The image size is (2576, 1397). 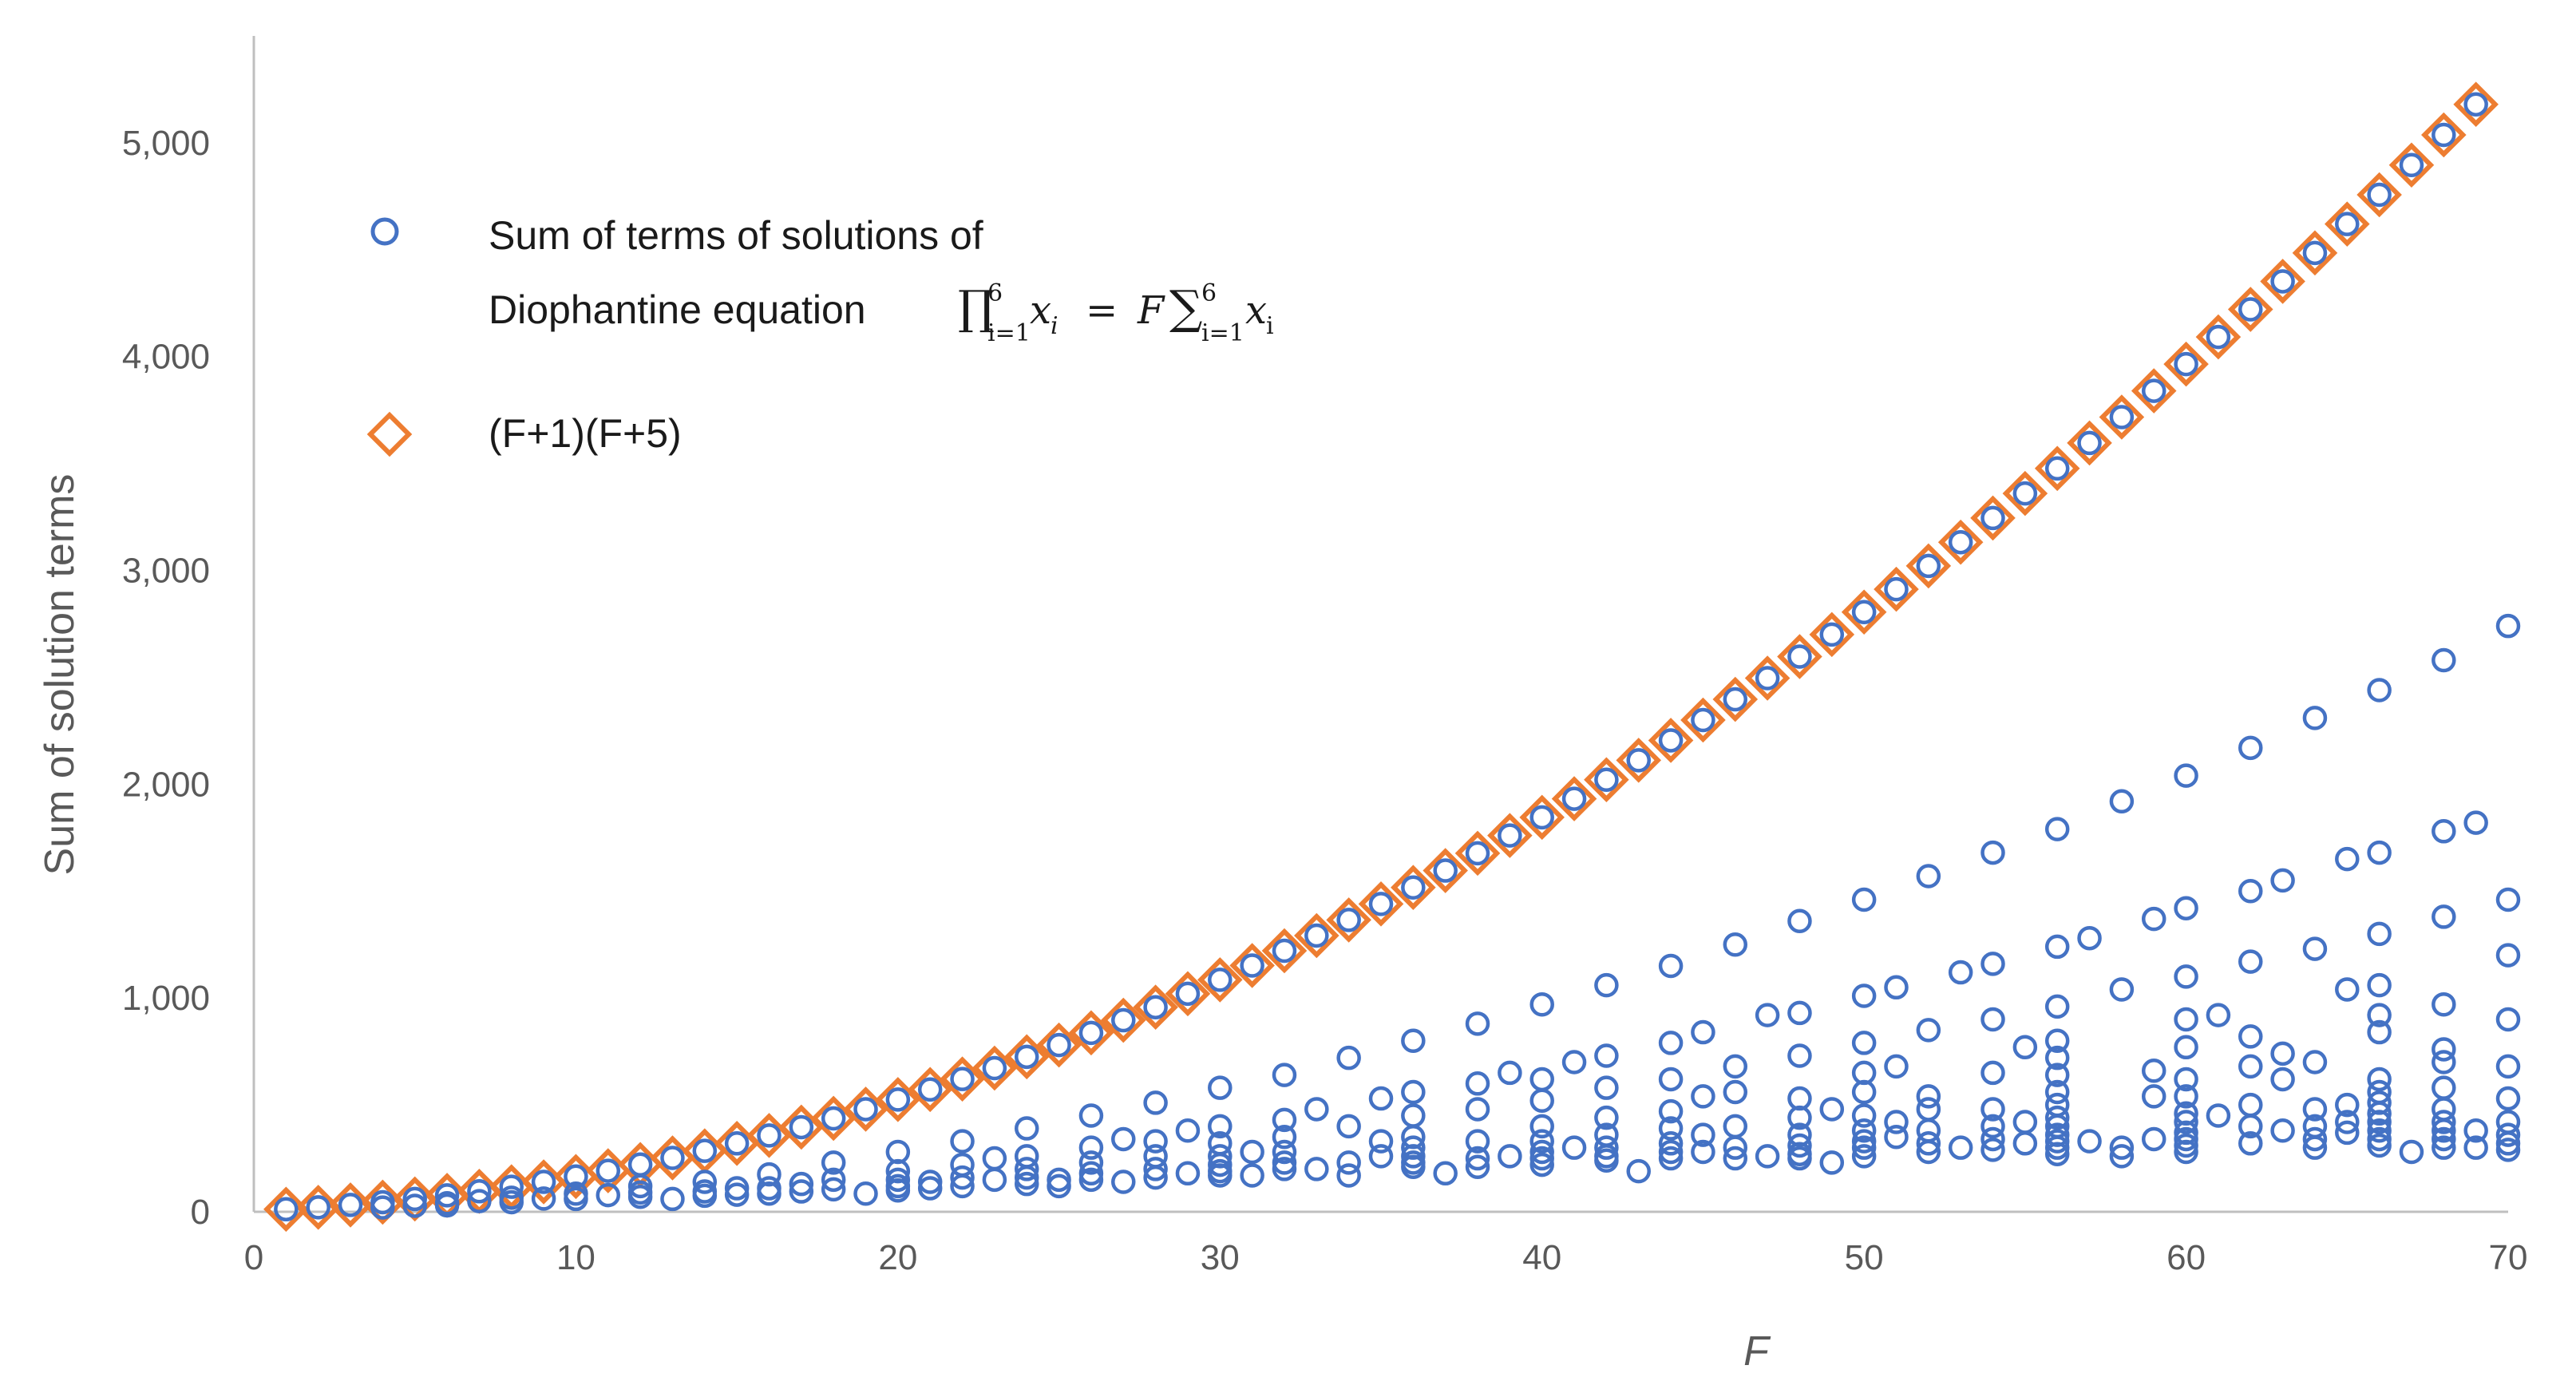 What do you see at coordinates (1054, 326) in the screenshot?
I see `svg-text: i` at bounding box center [1054, 326].